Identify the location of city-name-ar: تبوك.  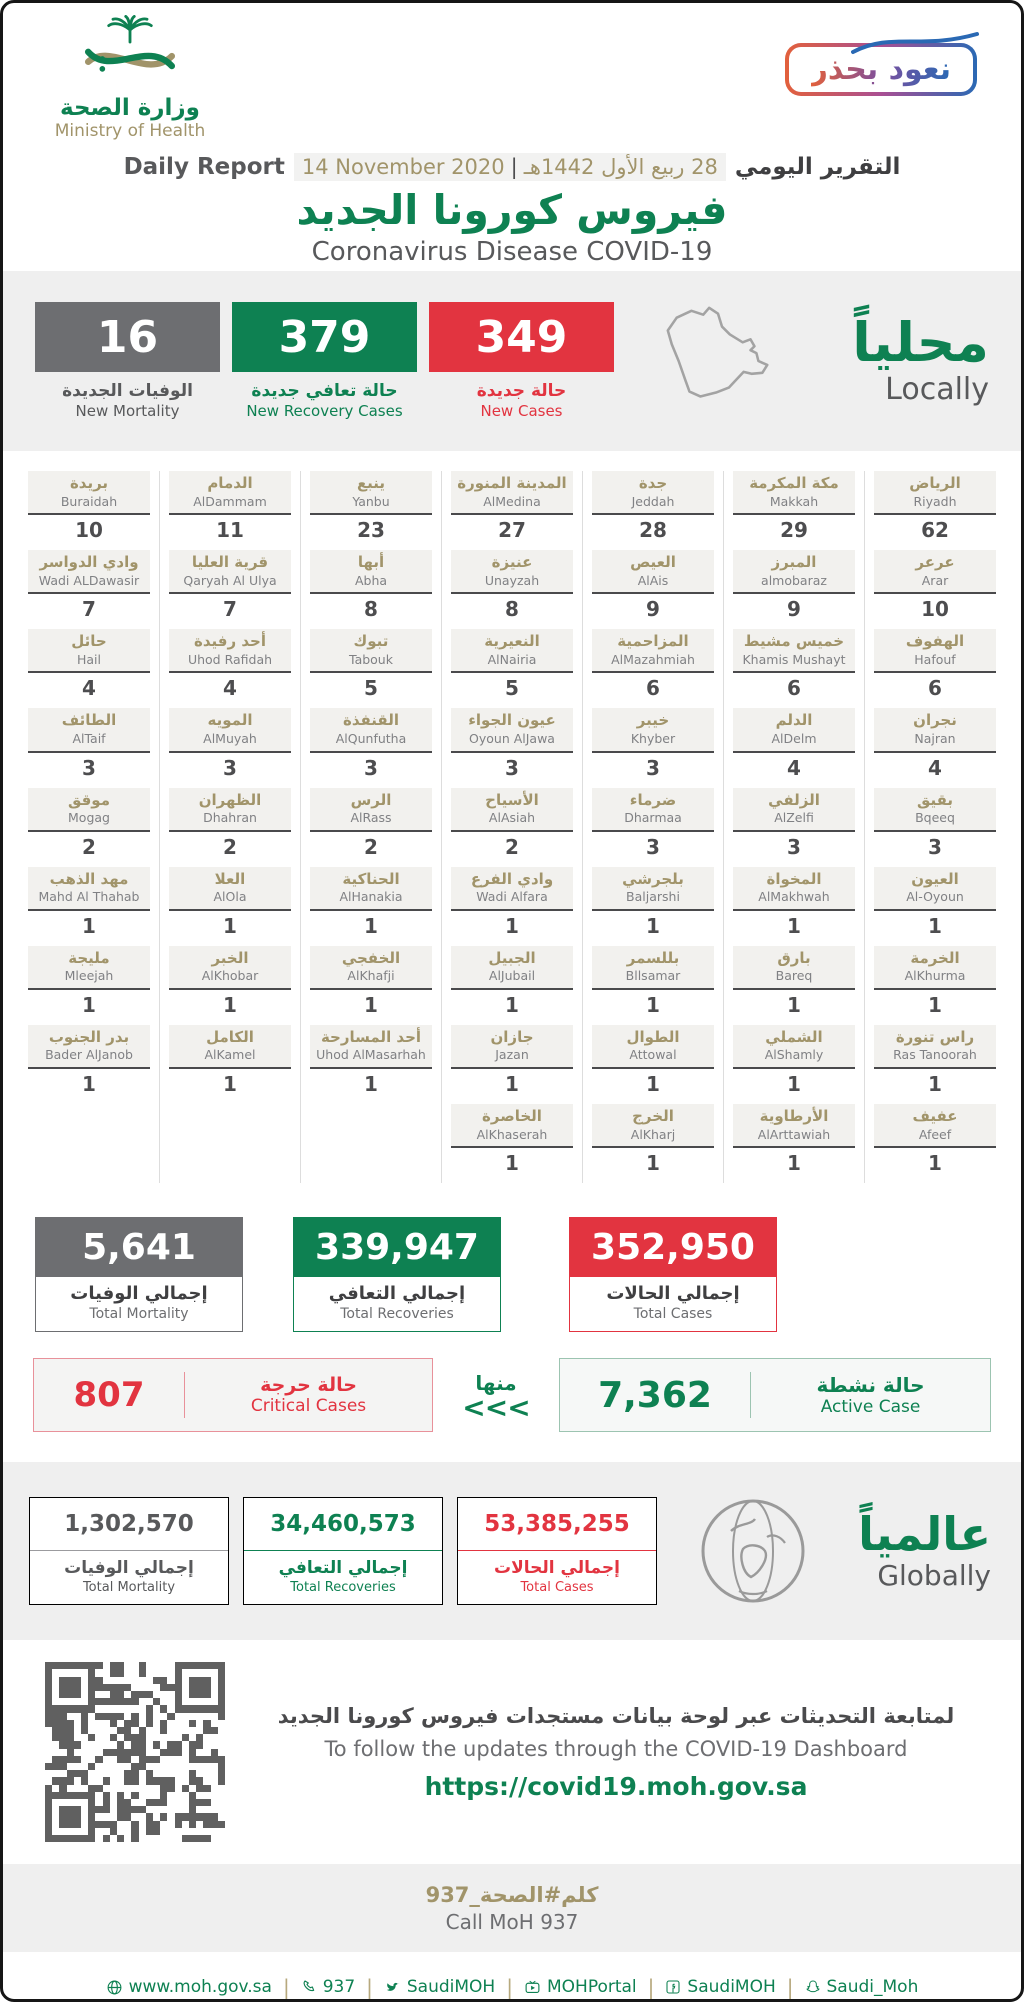
(371, 641).